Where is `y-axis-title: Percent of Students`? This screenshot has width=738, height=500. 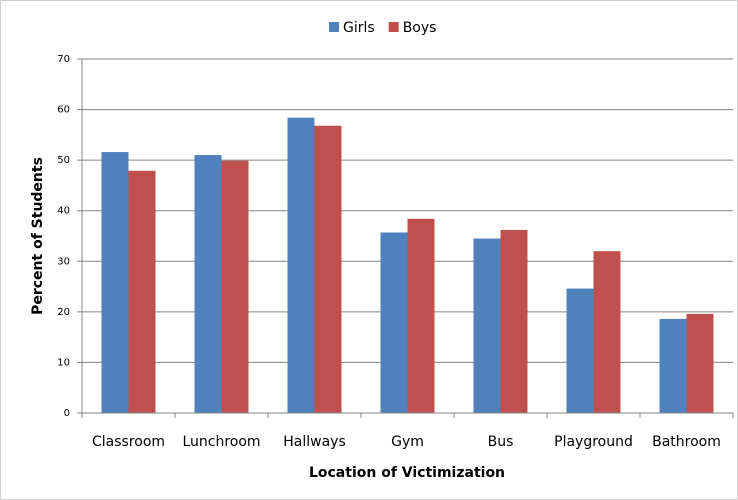 y-axis-title: Percent of Students is located at coordinates (38, 236).